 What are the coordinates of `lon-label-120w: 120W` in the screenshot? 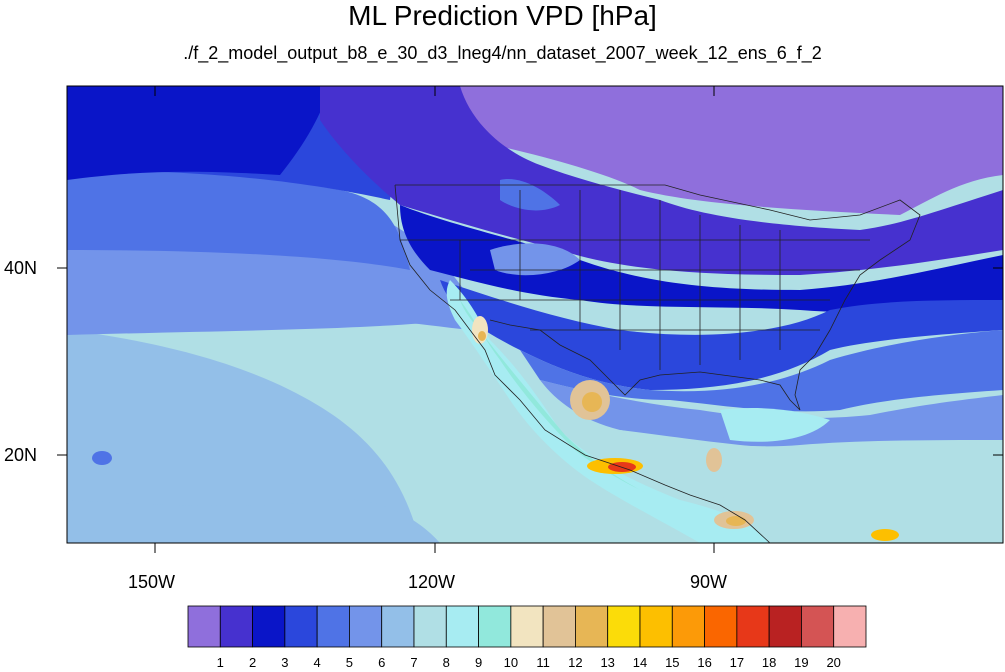 It's located at (432, 582).